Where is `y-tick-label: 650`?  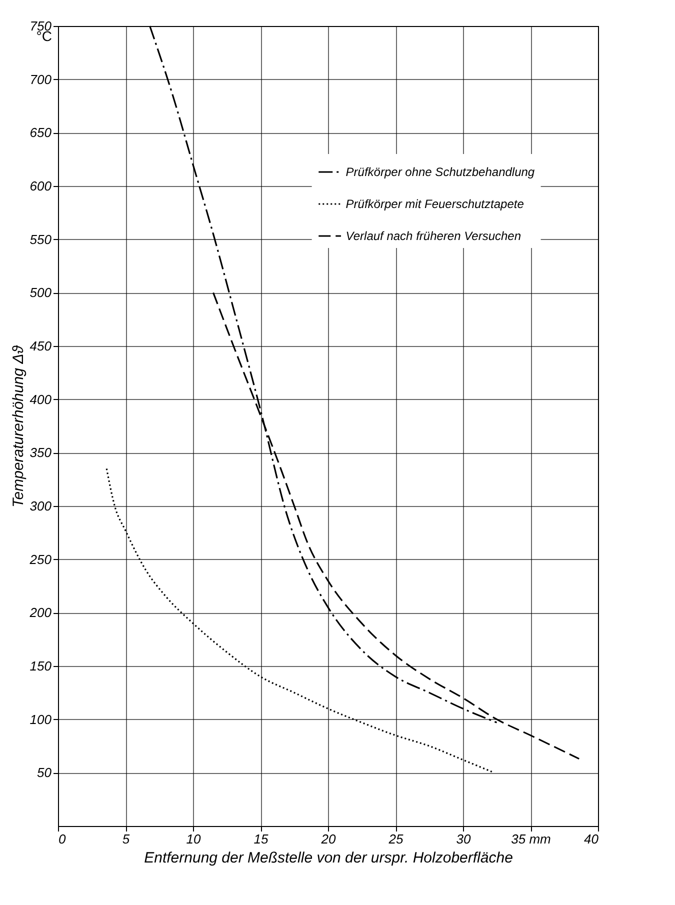
y-tick-label: 650 is located at coordinates (41, 132).